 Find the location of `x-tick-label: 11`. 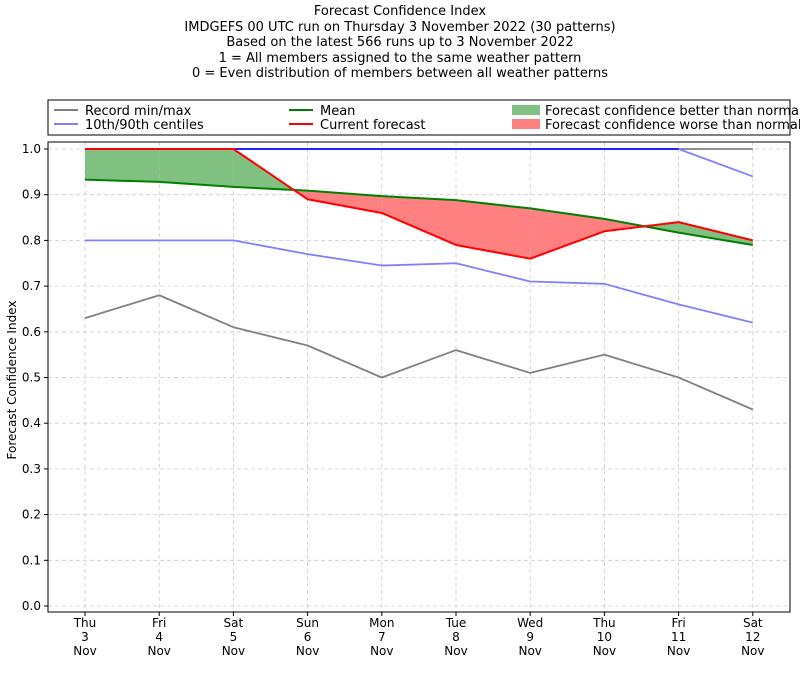

x-tick-label: 11 is located at coordinates (678, 637).